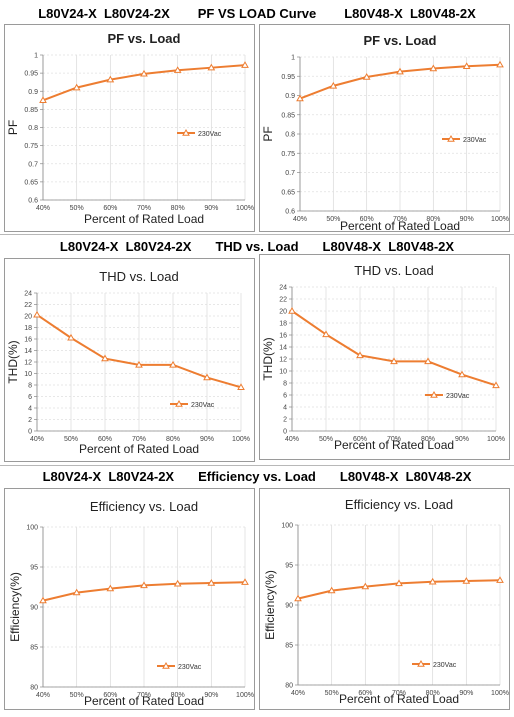 This screenshot has width=514, height=717. I want to click on y-tick-label: 95, so click(34, 568).